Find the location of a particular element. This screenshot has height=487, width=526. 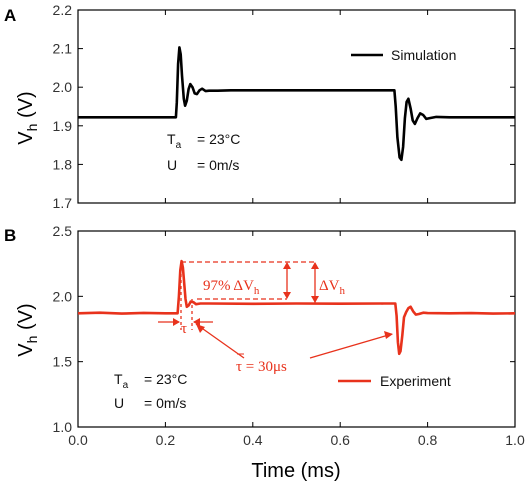

panel-b-flow-label: U is located at coordinates (119, 403).